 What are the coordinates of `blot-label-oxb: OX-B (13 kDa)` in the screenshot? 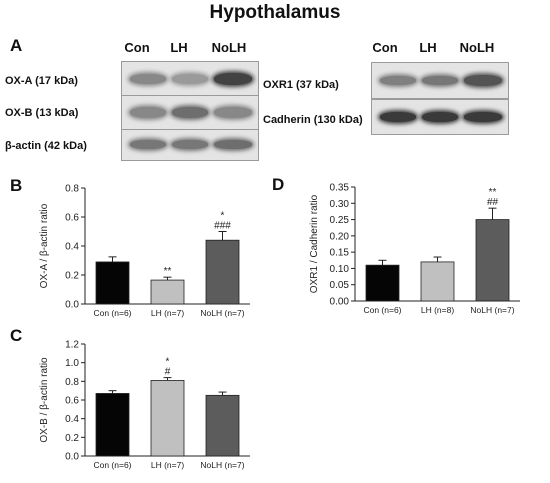 It's located at (42, 113).